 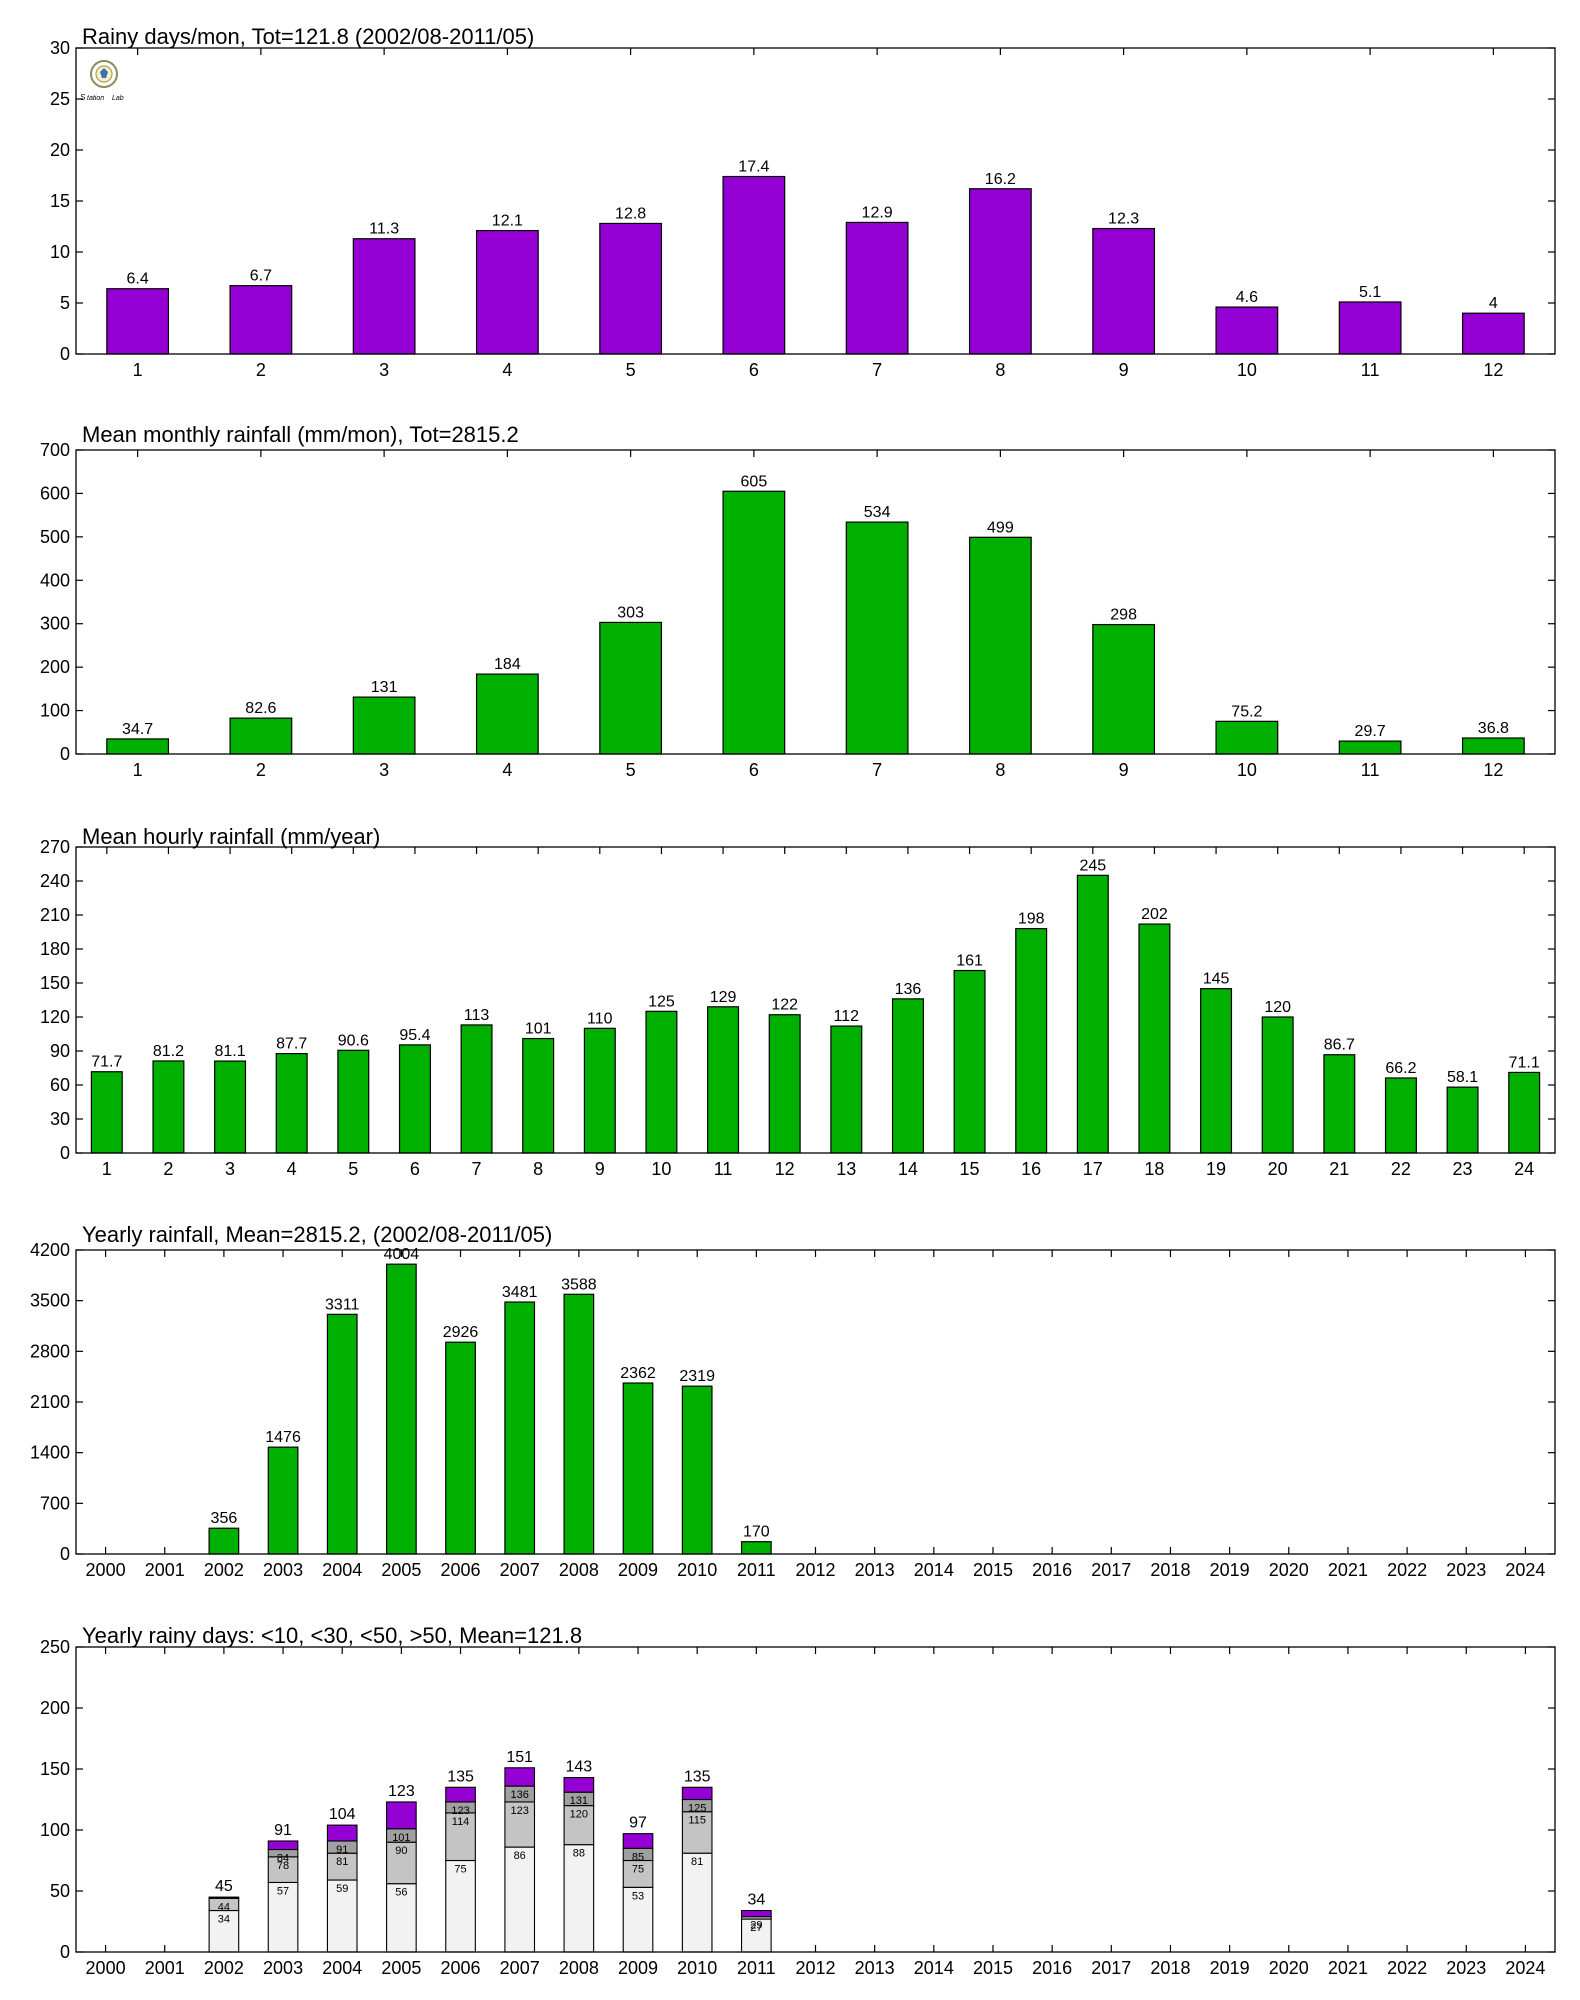 What do you see at coordinates (384, 687) in the screenshot?
I see `bar-value-label: 131` at bounding box center [384, 687].